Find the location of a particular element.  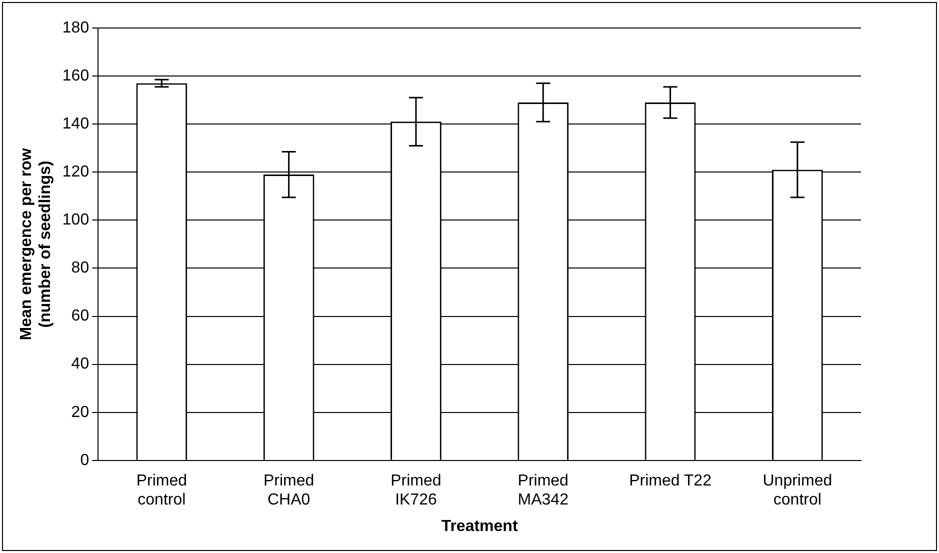

x-tick-label: Primed CHA0 is located at coordinates (288, 490).